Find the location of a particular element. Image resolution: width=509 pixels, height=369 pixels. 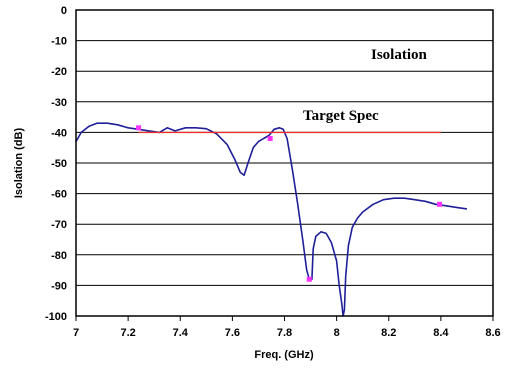

y-tick-label: -10 is located at coordinates (59, 42).